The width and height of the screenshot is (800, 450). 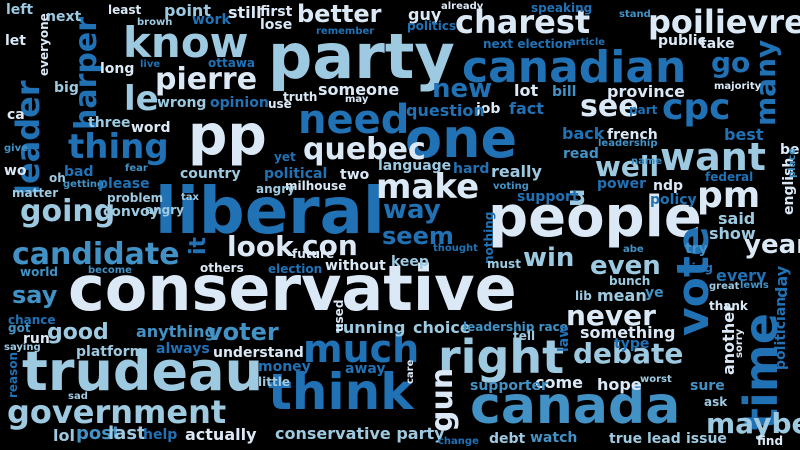 I want to click on word-it: it, so click(x=198, y=245).